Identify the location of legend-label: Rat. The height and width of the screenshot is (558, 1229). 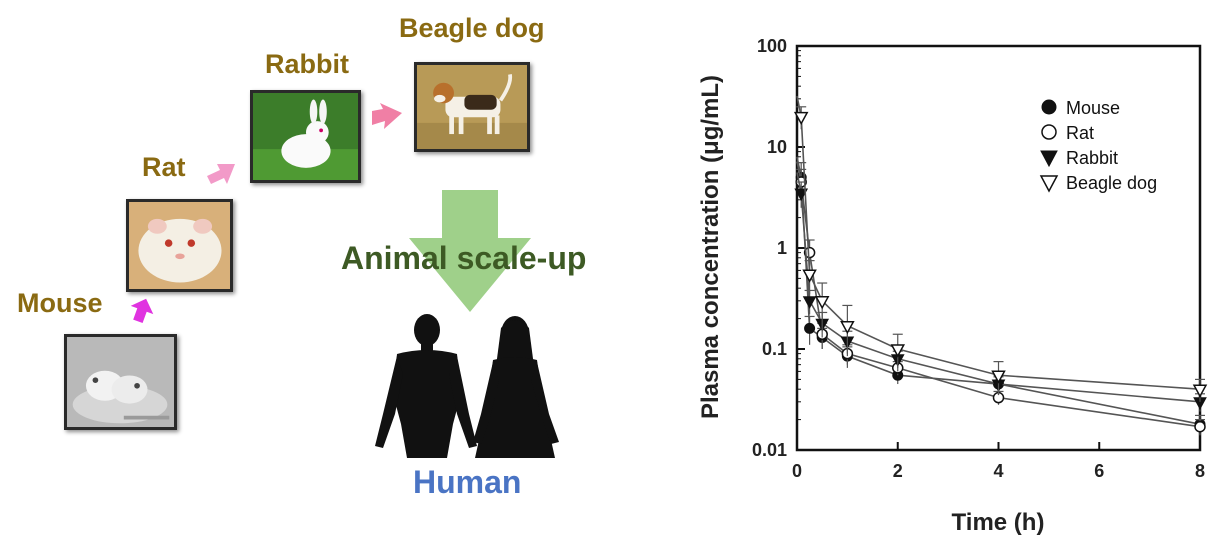
(1080, 133).